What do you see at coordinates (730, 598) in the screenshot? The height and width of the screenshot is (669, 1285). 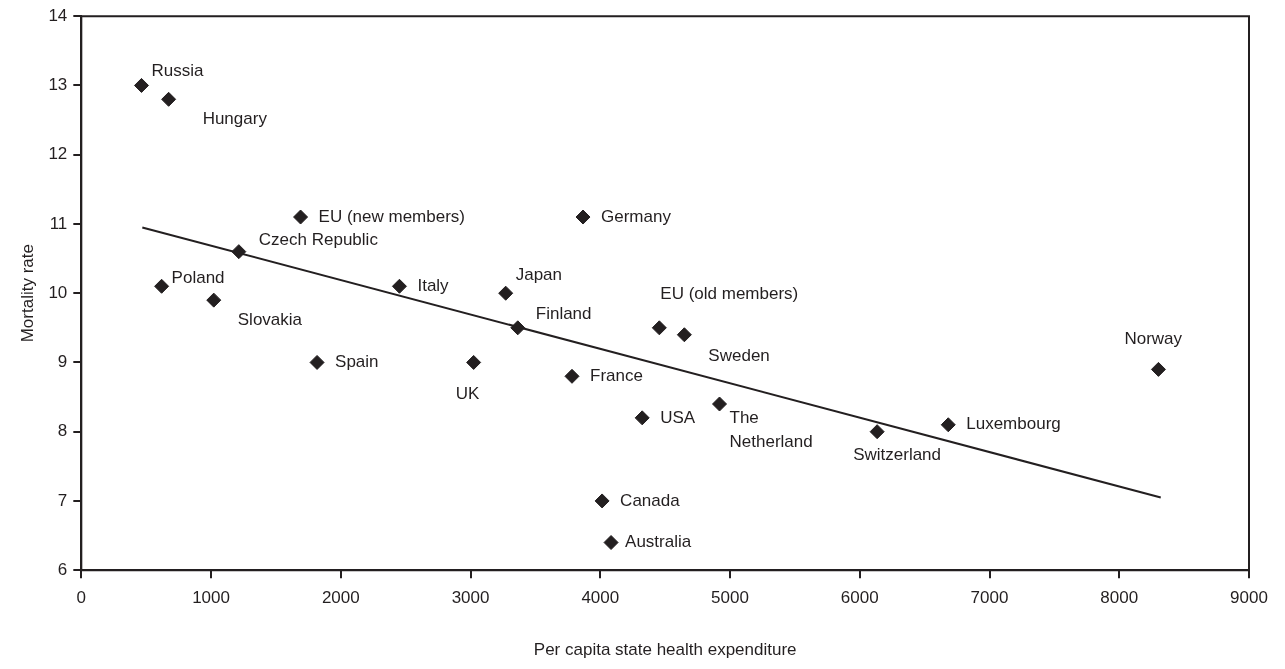 I see `x-tick-label: 5000` at bounding box center [730, 598].